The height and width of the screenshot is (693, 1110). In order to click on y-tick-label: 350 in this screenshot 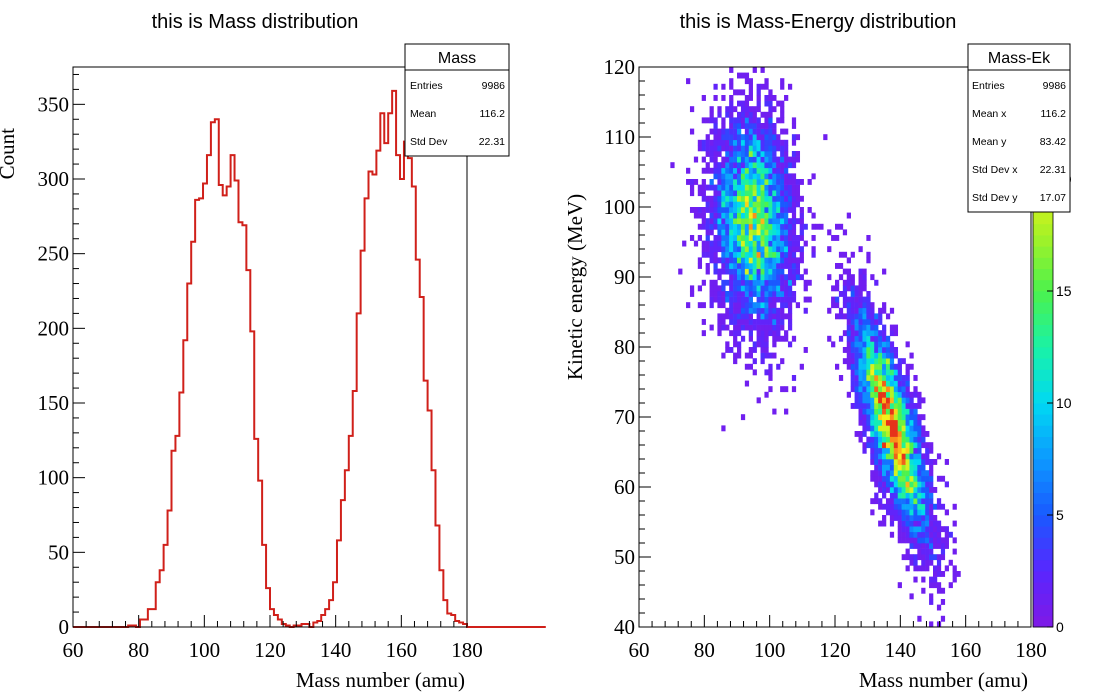, I will do `click(54, 104)`.